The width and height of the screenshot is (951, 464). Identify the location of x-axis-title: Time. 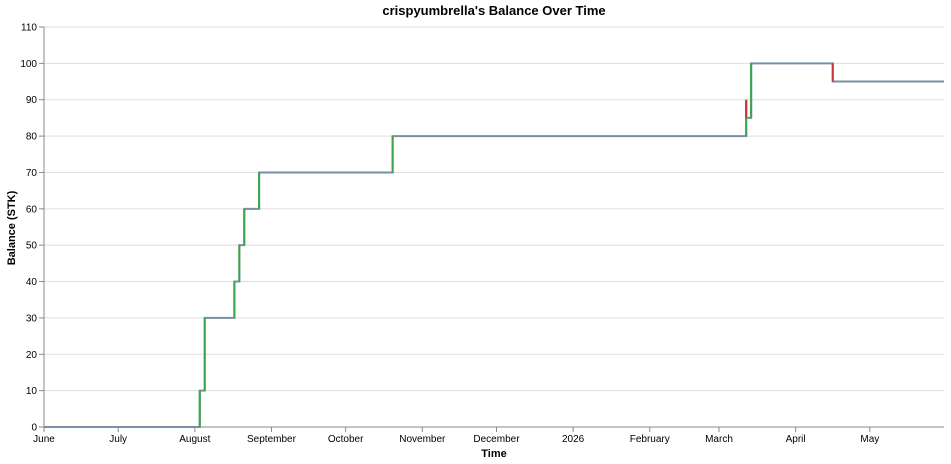
(493, 454).